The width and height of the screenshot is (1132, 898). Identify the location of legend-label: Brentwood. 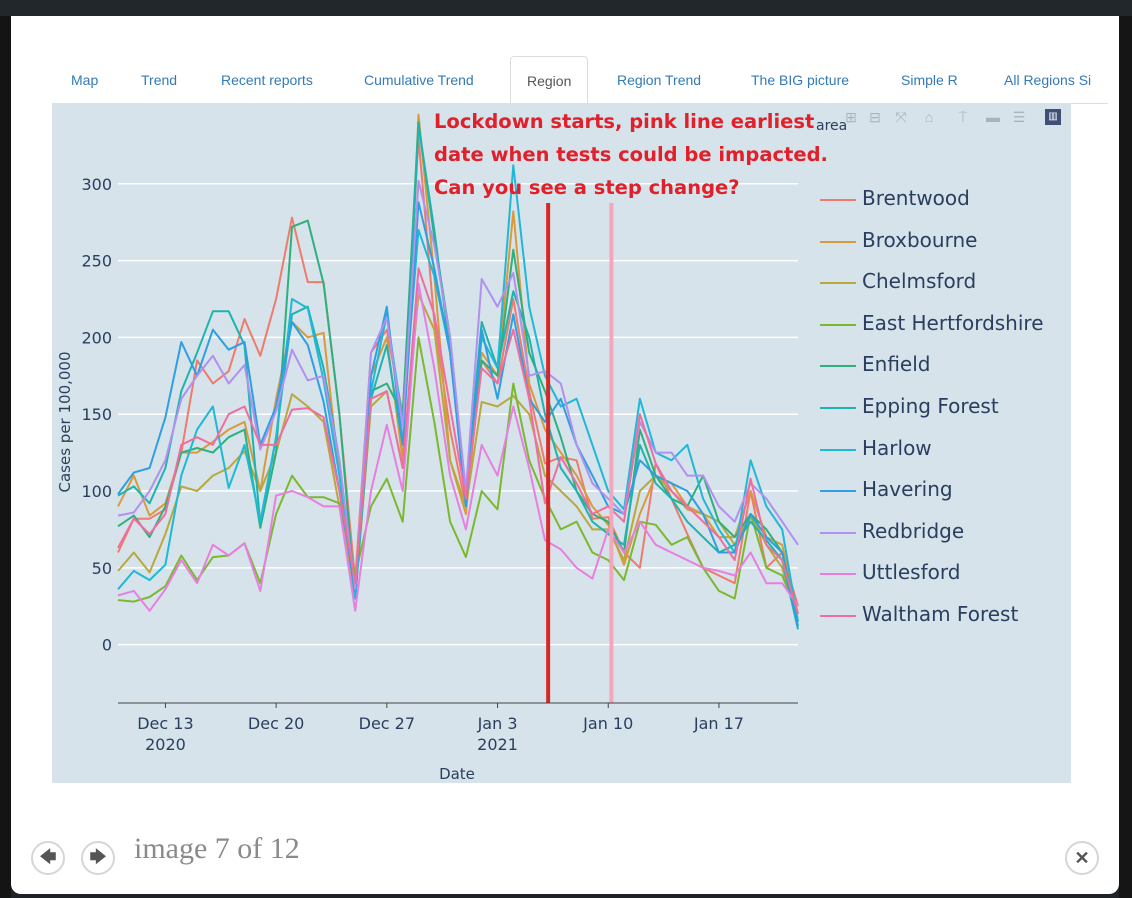
(916, 198).